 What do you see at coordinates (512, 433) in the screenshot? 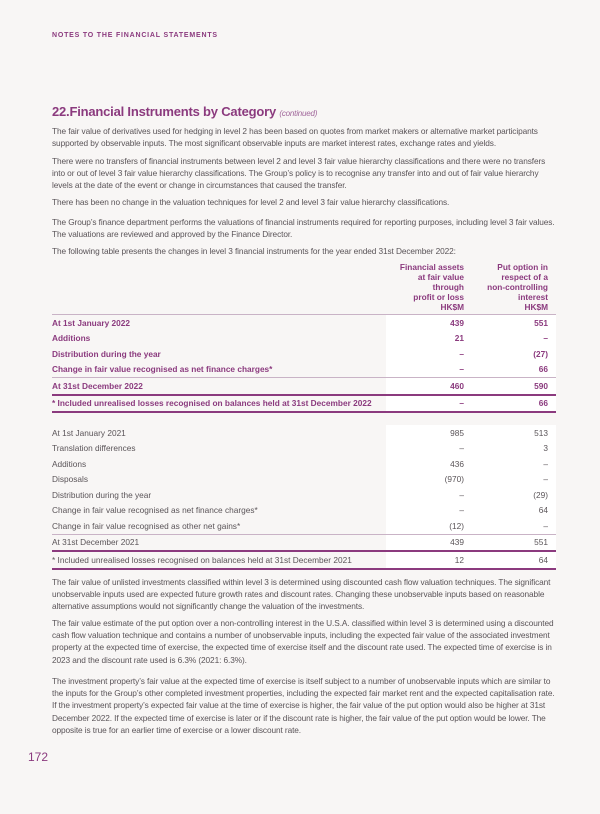
I see `cell-value: 513` at bounding box center [512, 433].